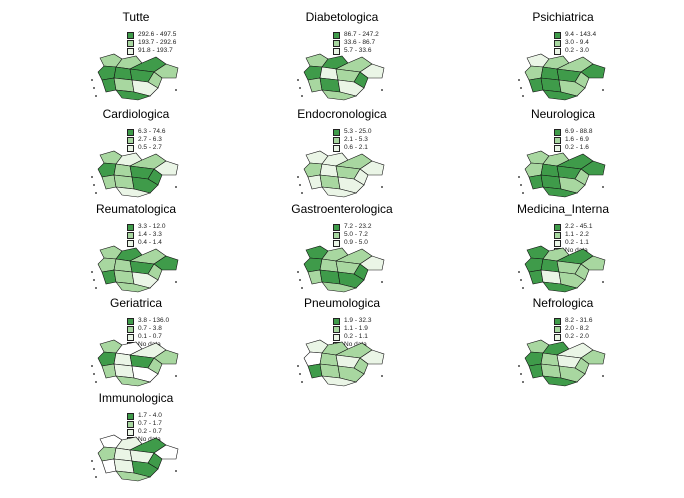  I want to click on legend-row: 0.2 - 0.7, so click(144, 432).